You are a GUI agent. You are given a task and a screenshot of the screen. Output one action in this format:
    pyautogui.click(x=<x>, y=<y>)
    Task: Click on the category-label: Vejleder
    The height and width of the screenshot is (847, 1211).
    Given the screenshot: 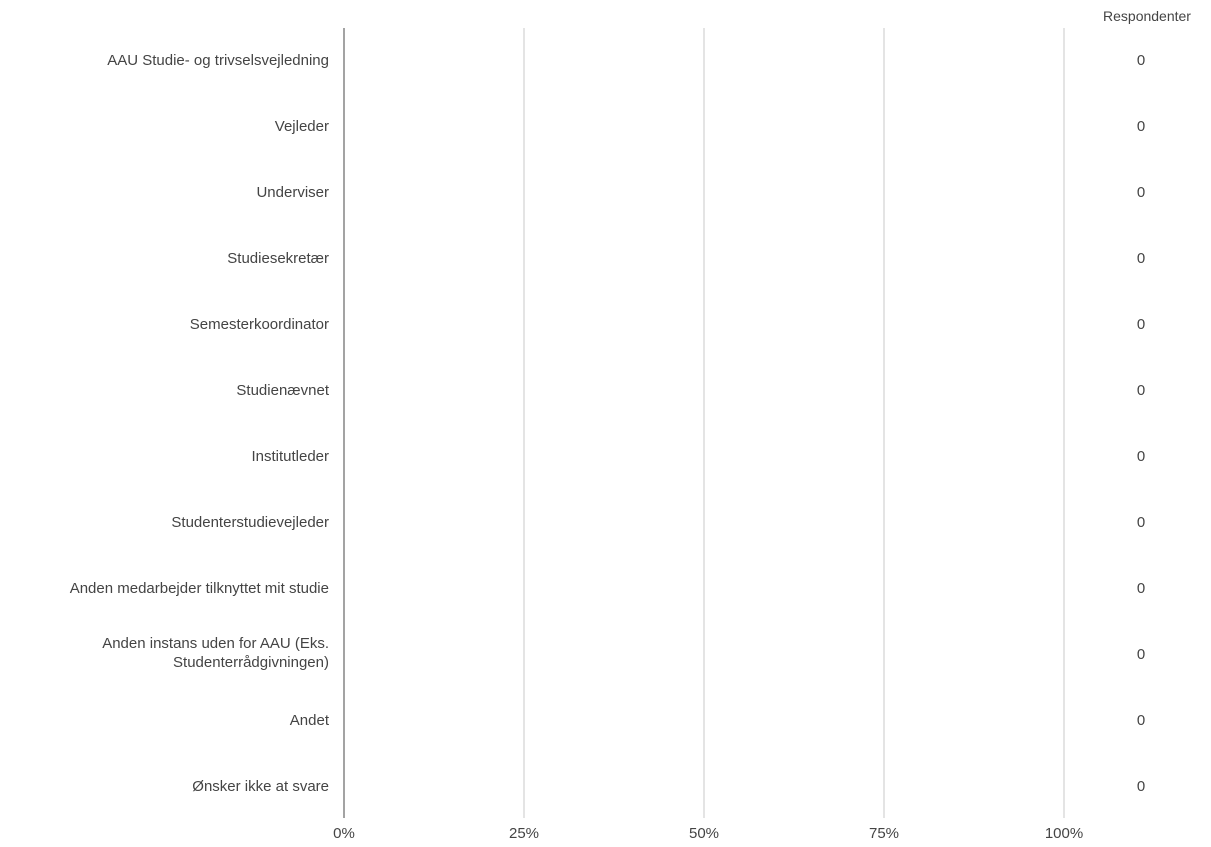 What is the action you would take?
    pyautogui.click(x=302, y=126)
    